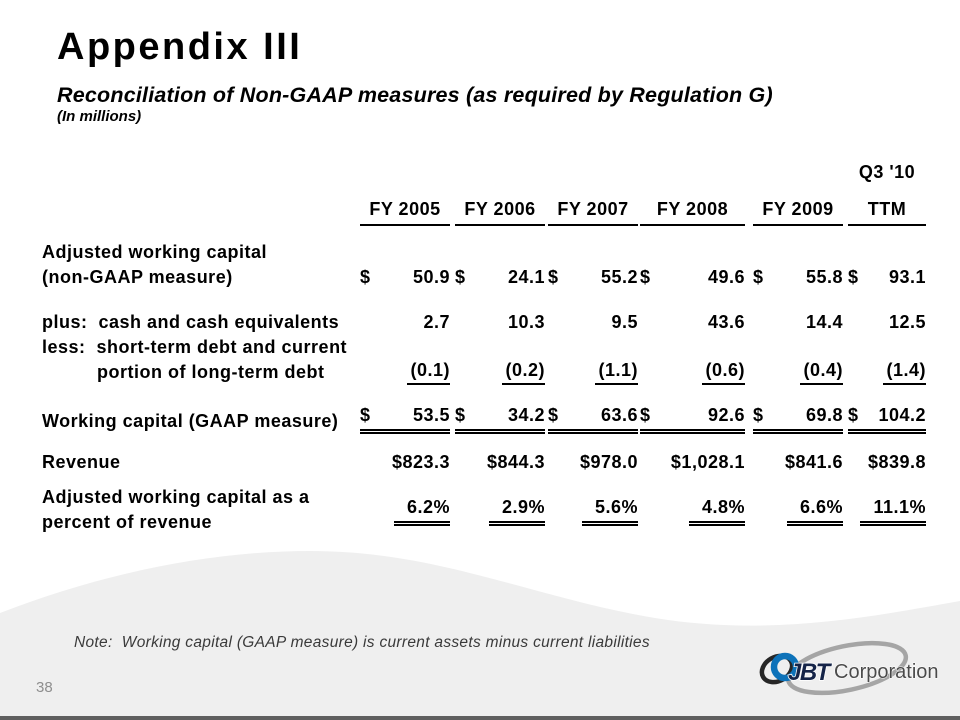  I want to click on cell-value: 2.9%, so click(516, 510).